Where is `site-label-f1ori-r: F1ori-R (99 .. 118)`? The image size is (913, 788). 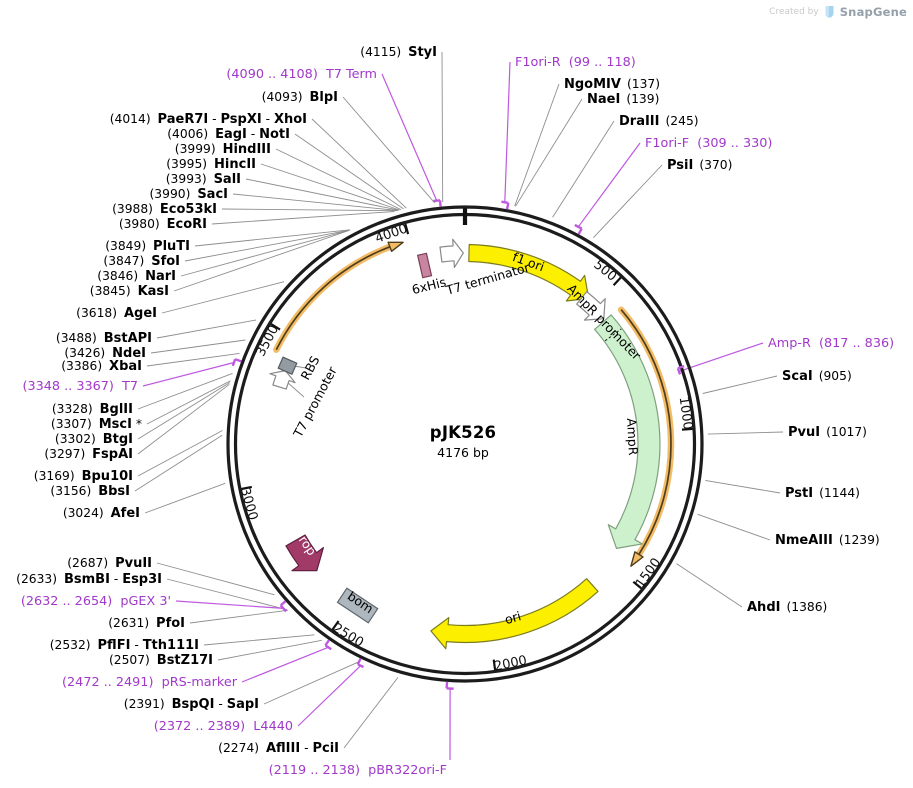 site-label-f1ori-r: F1ori-R (99 .. 118) is located at coordinates (575, 62).